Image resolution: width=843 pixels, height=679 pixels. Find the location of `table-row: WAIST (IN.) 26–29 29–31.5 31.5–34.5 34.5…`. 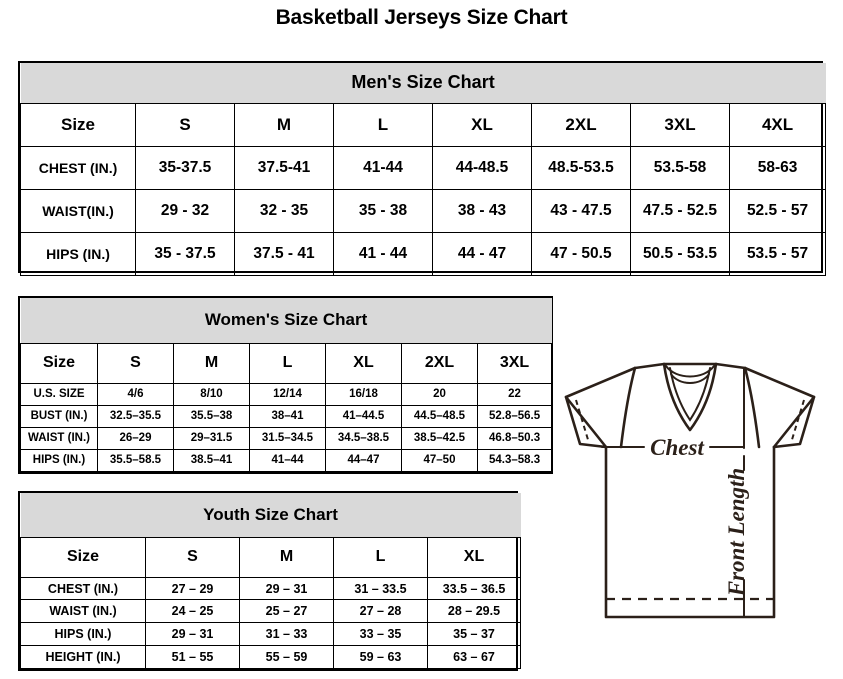

table-row: WAIST (IN.) 26–29 29–31.5 31.5–34.5 34.5… is located at coordinates (286, 438).